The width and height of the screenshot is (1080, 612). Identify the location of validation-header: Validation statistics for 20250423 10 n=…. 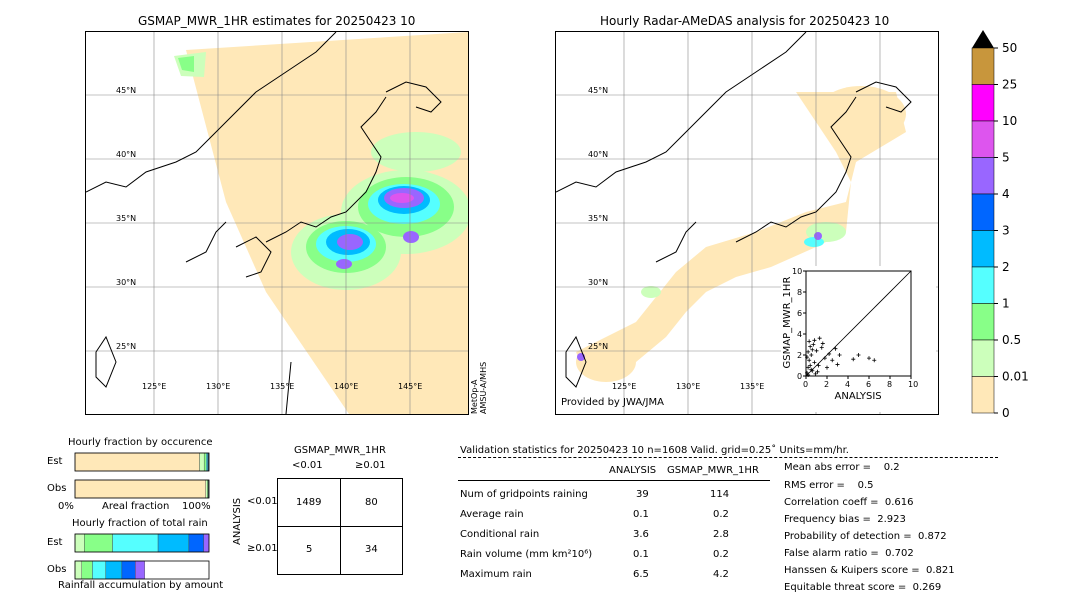
(654, 450).